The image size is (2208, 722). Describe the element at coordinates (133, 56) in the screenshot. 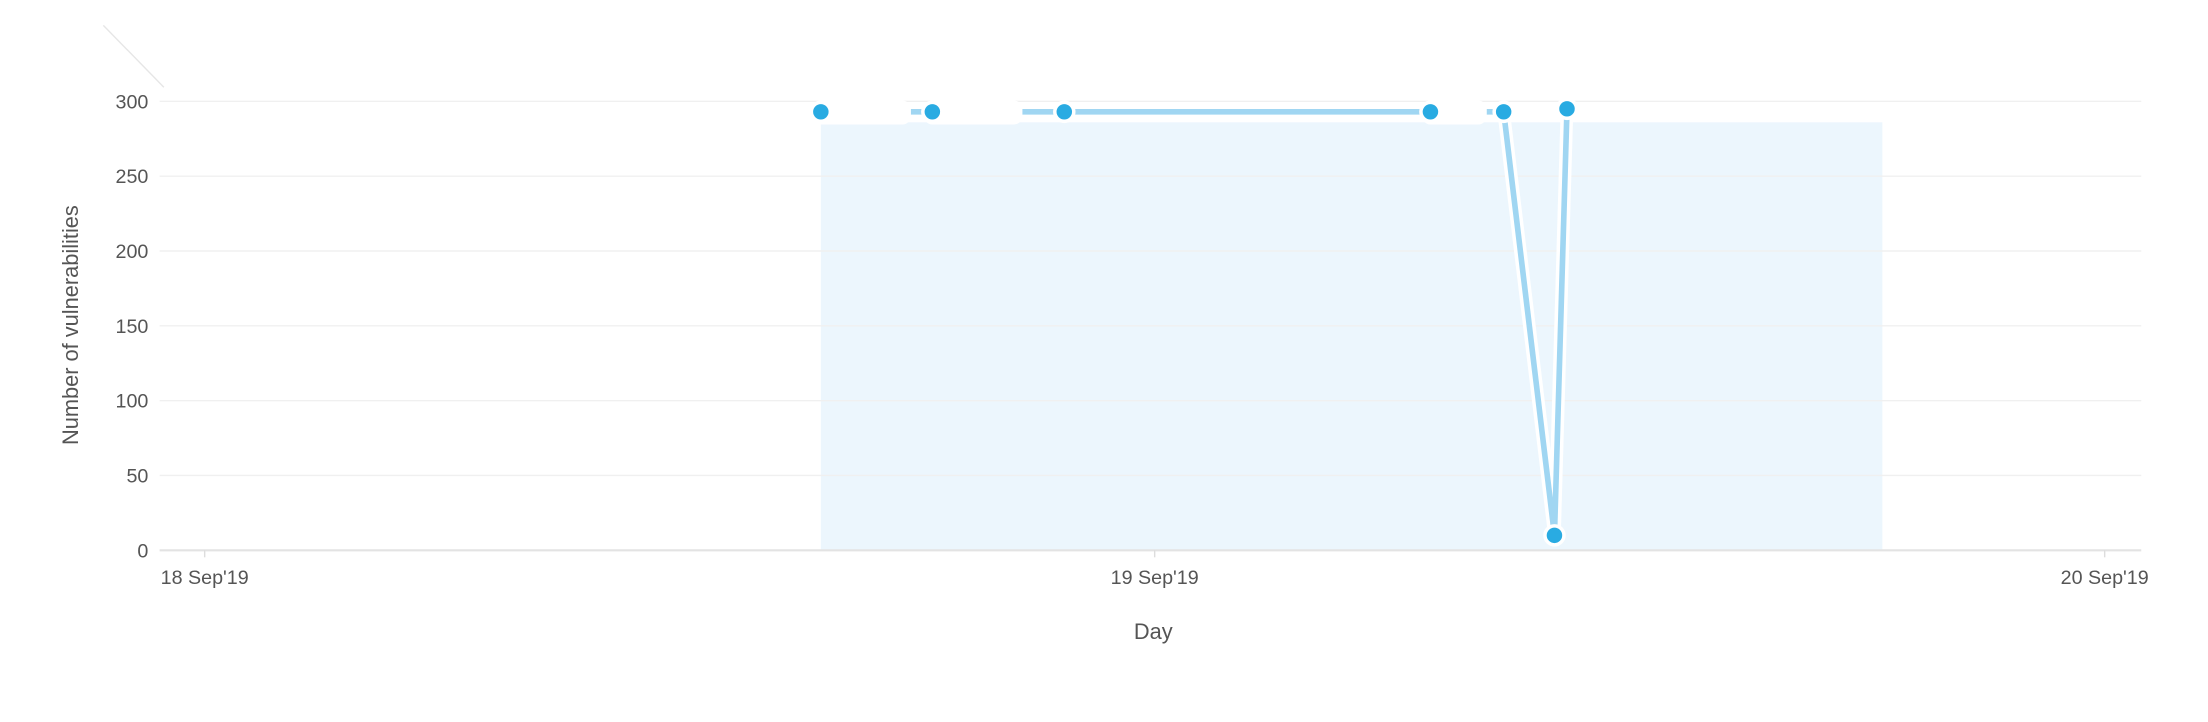

I see `decorative-diagonal` at that location.